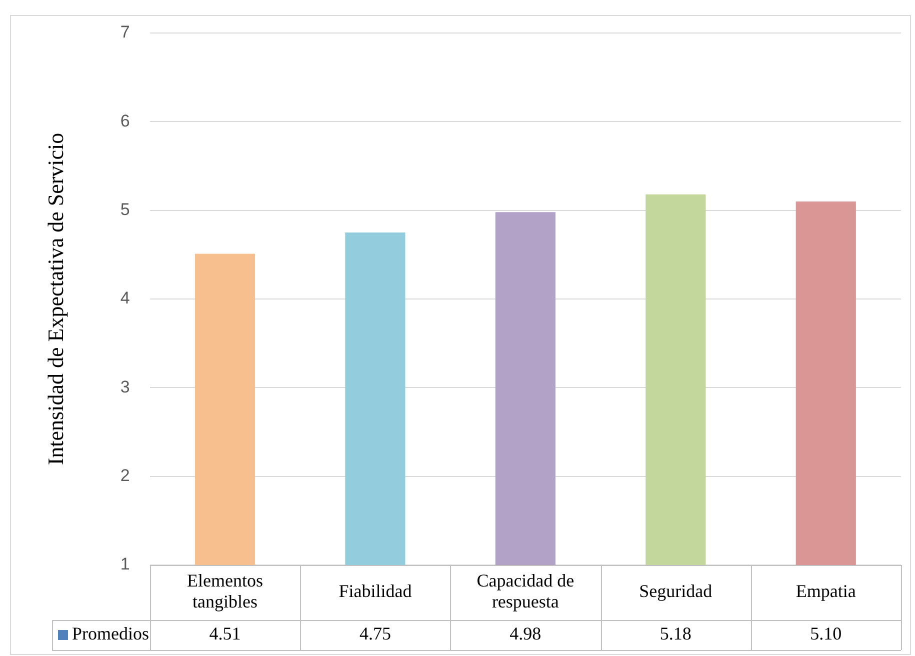 The height and width of the screenshot is (656, 915). What do you see at coordinates (826, 591) in the screenshot?
I see `x-tick-label: Empatia` at bounding box center [826, 591].